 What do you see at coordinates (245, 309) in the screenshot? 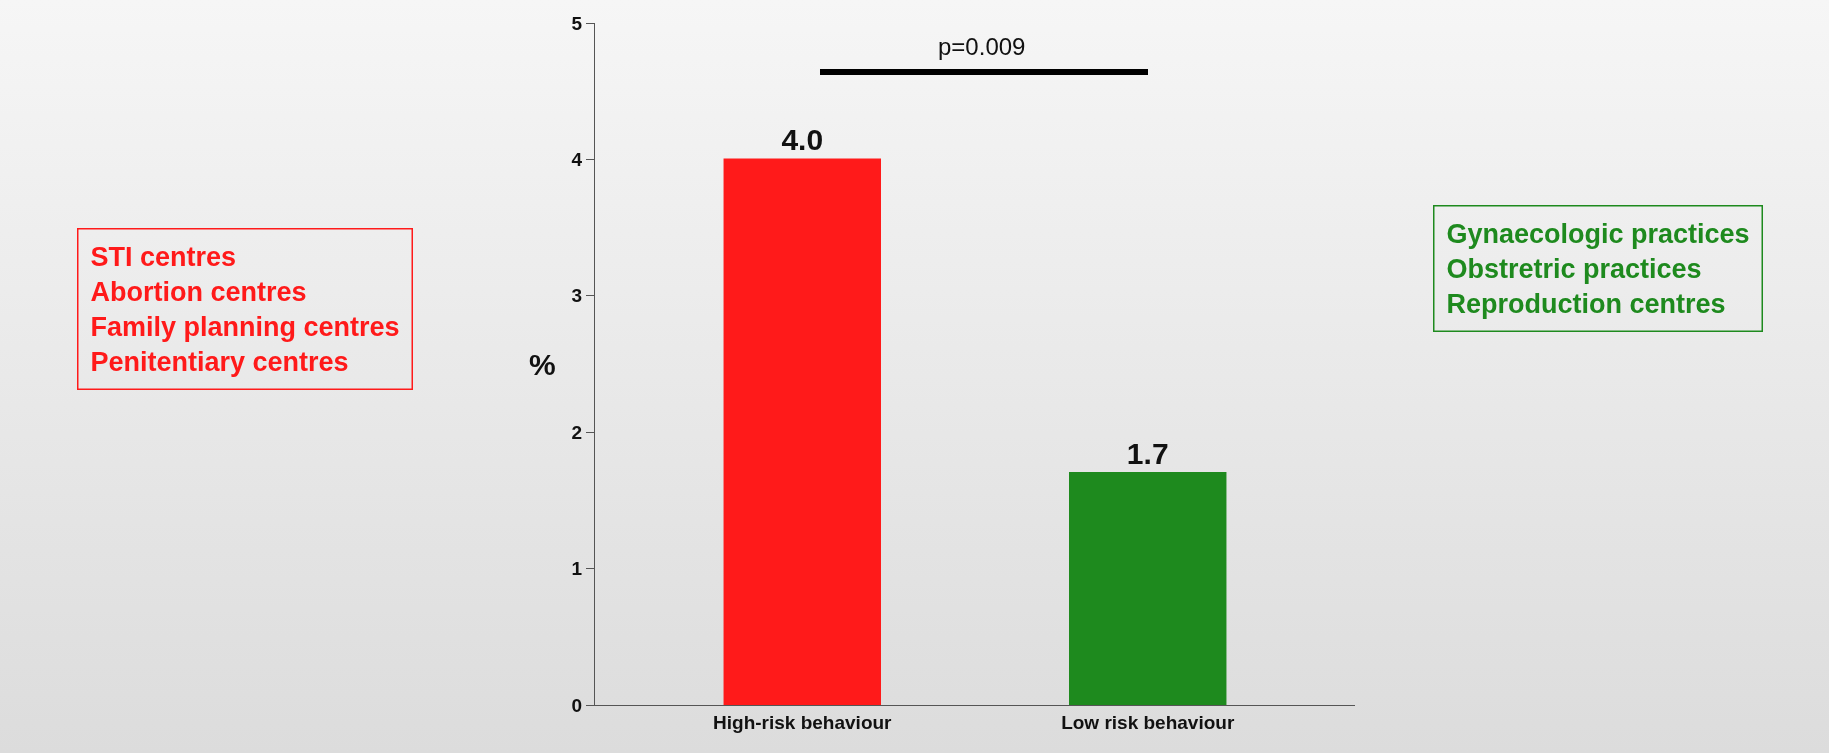
I see `text: STI centres Abortion centres Family planning centres Penitentiary centres` at bounding box center [245, 309].